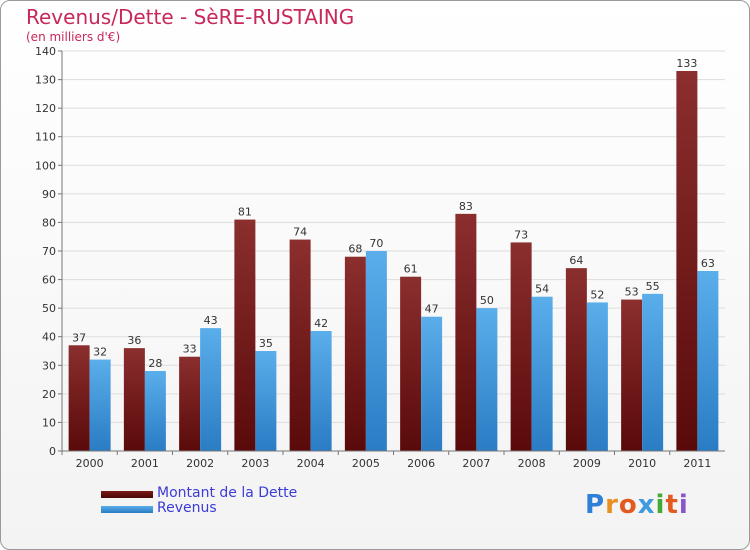 The image size is (750, 550). I want to click on x-tick-label: 2007, so click(476, 463).